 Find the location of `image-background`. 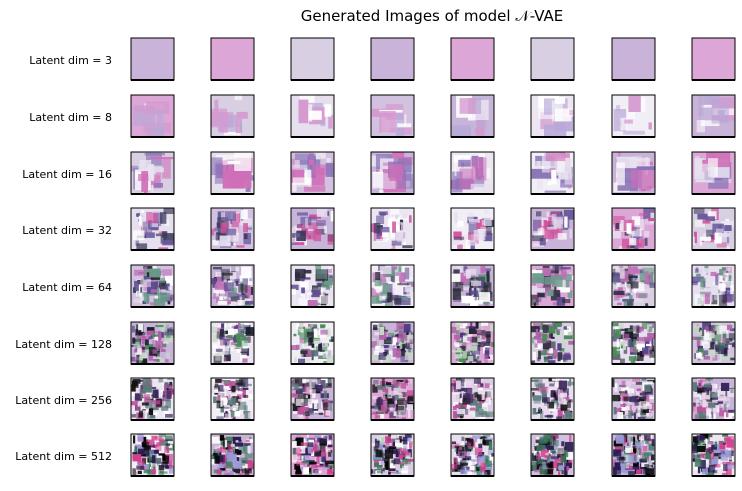

image-background is located at coordinates (552, 59).